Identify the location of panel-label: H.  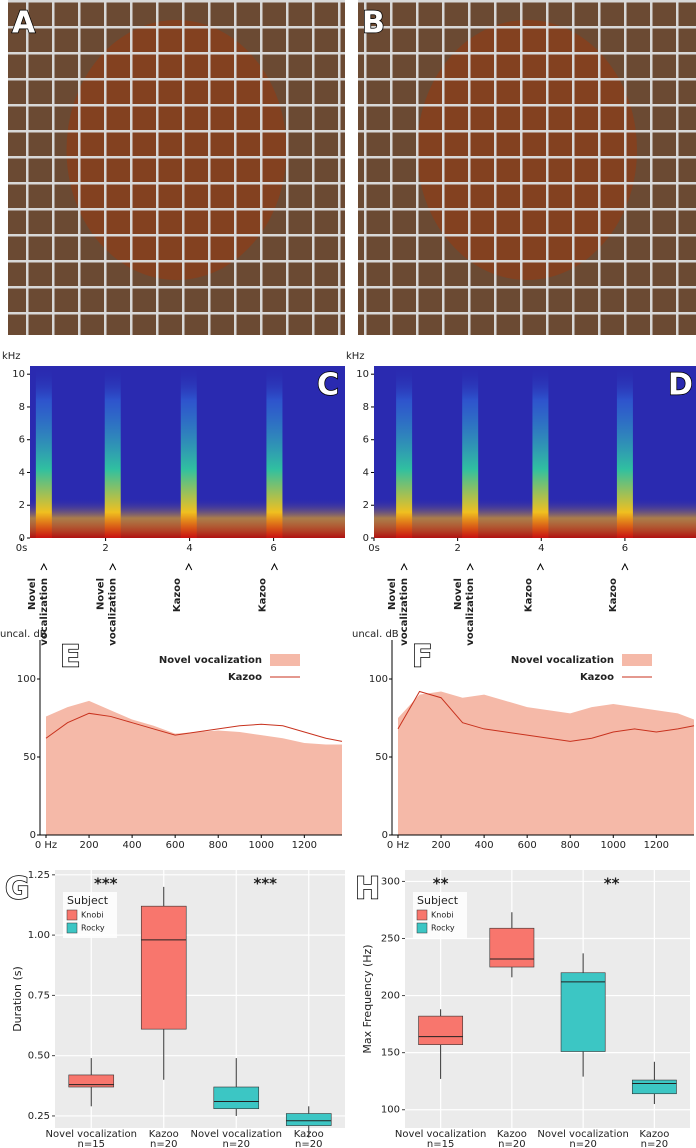
(367, 889).